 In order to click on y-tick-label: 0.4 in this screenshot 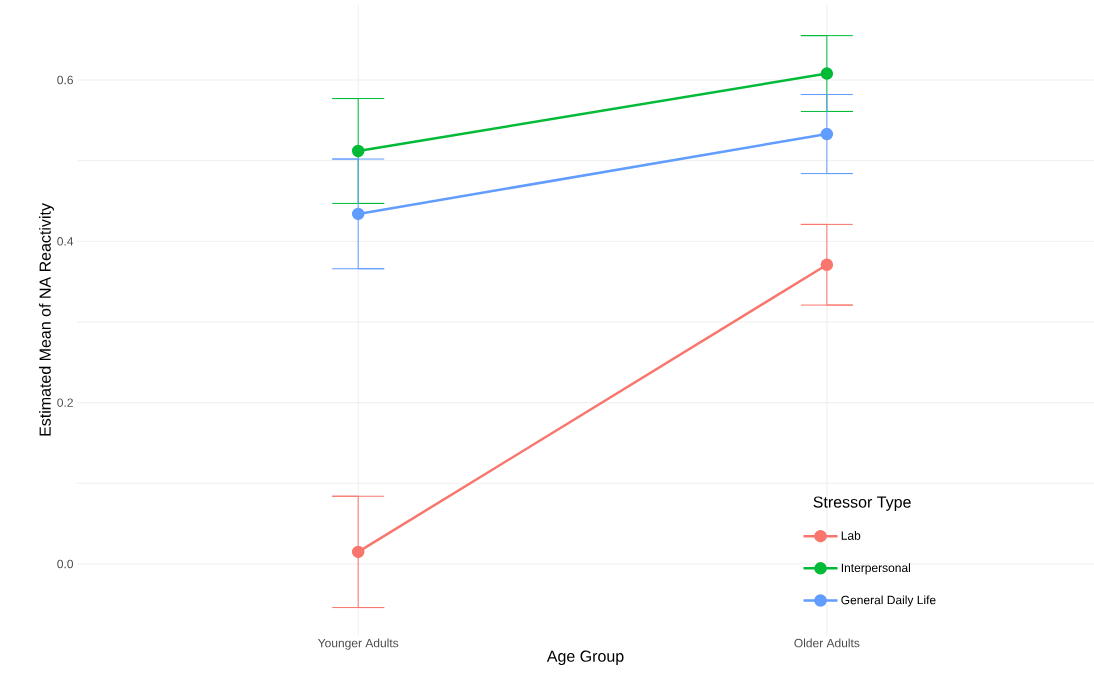, I will do `click(65, 241)`.